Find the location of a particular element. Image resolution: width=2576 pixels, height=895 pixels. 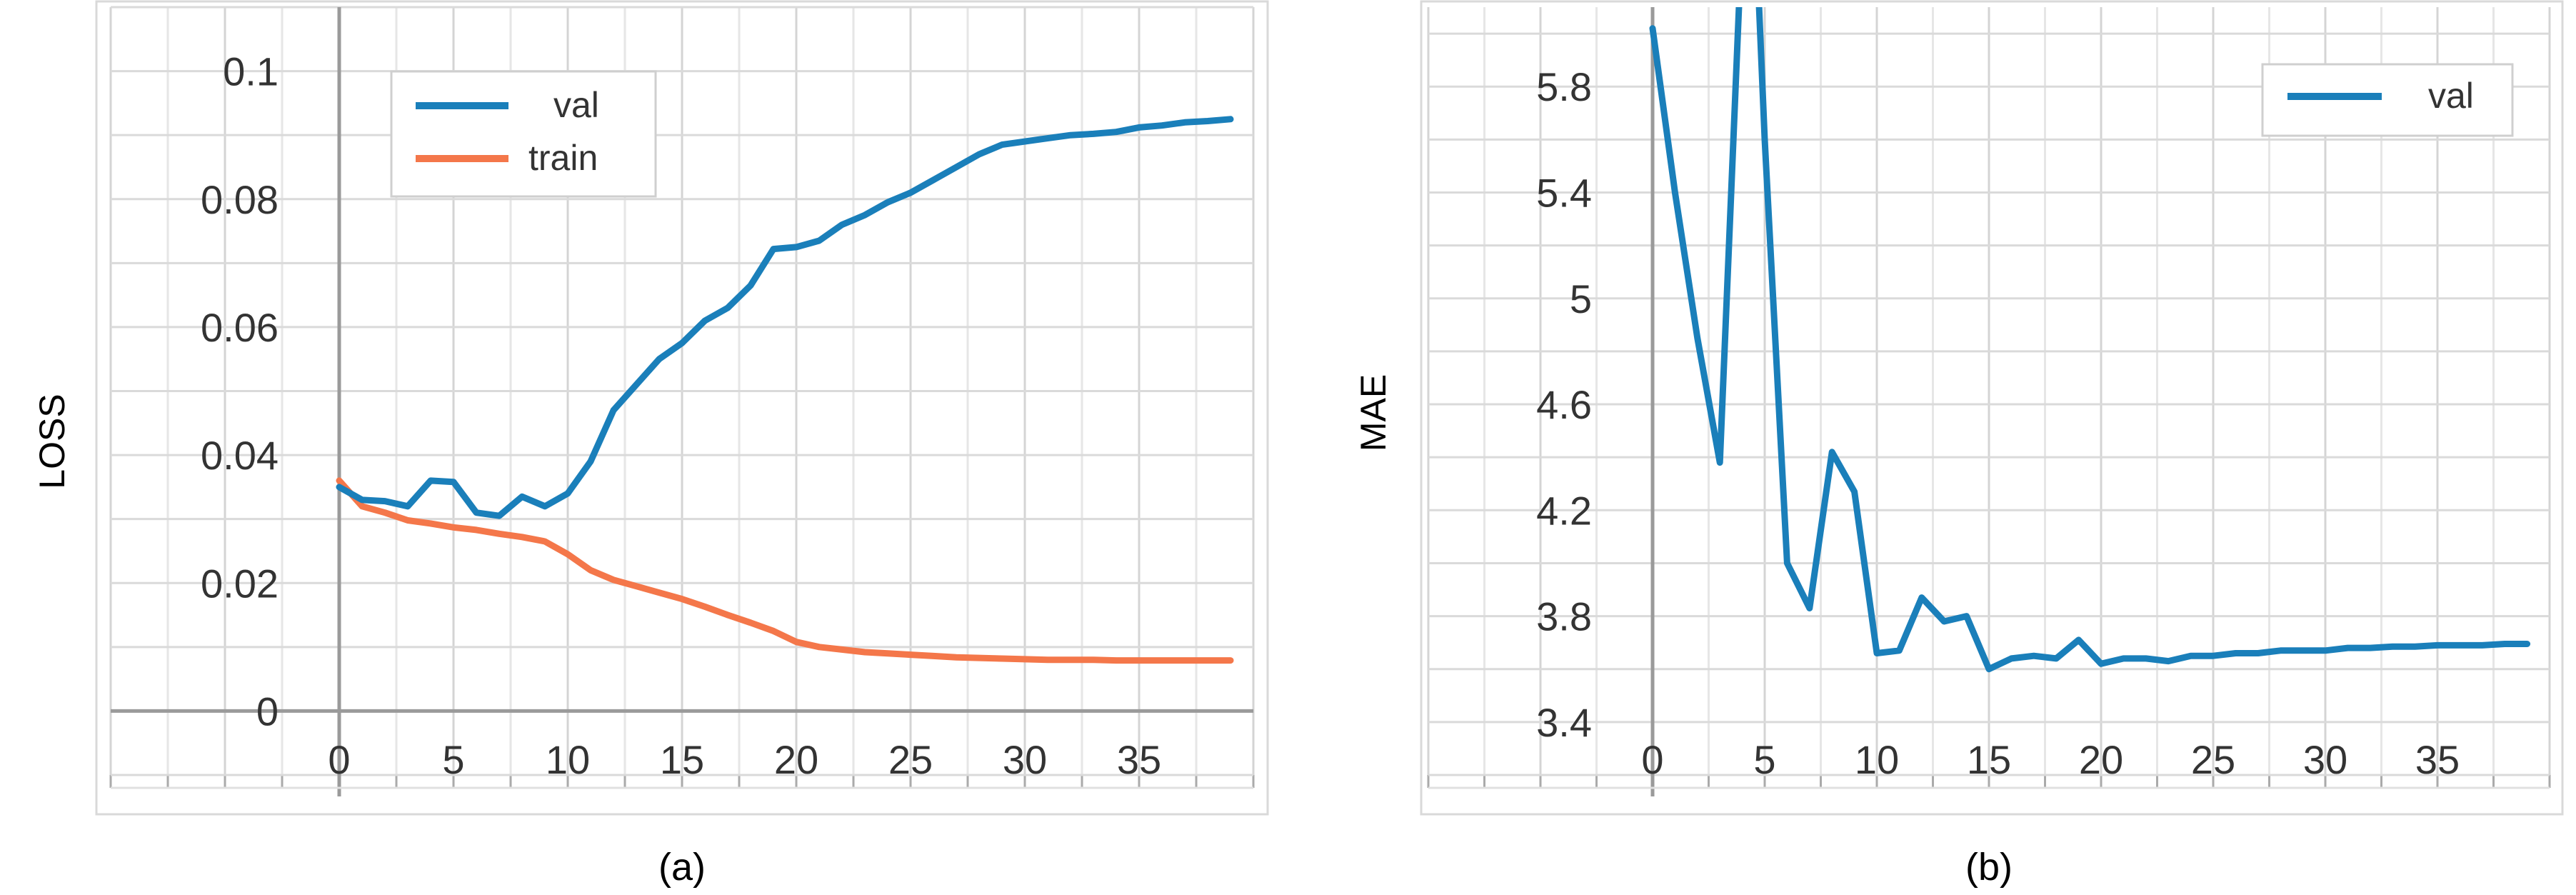

loss-y-tick-label: 0.06 is located at coordinates (240, 327).